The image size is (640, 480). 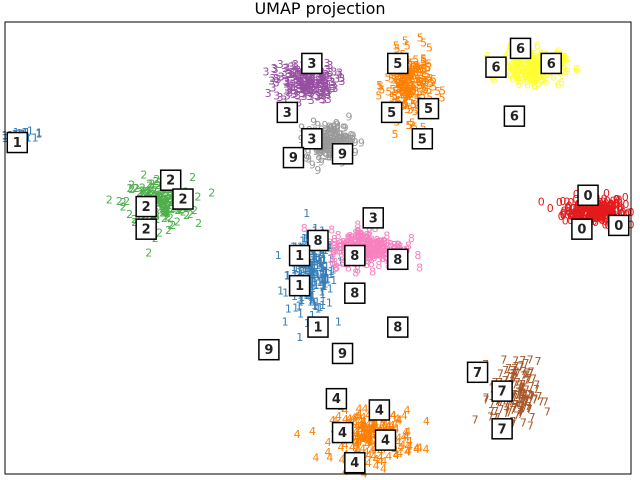 What do you see at coordinates (407, 95) in the screenshot?
I see `scatter-point-6-57: 5` at bounding box center [407, 95].